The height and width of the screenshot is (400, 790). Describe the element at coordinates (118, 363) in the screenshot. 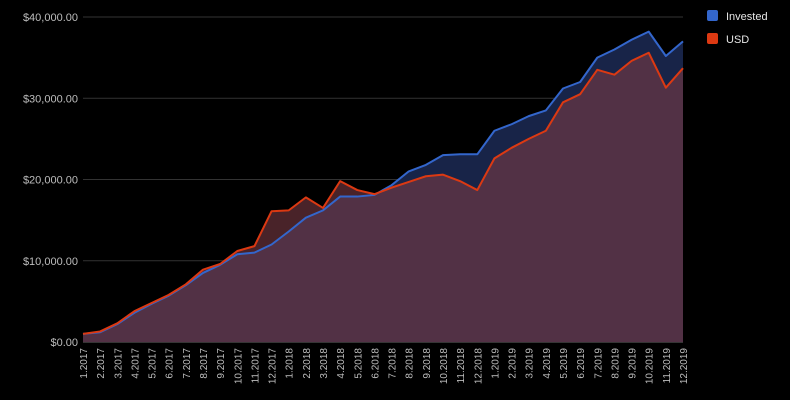

I see `x-tick-label: 3.2017` at that location.